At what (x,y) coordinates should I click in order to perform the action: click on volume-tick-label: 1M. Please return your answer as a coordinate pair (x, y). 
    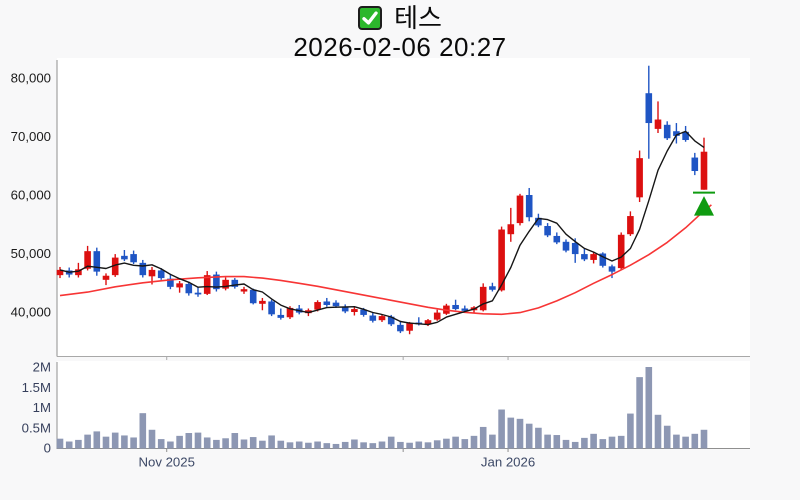
    Looking at the image, I should click on (42, 407).